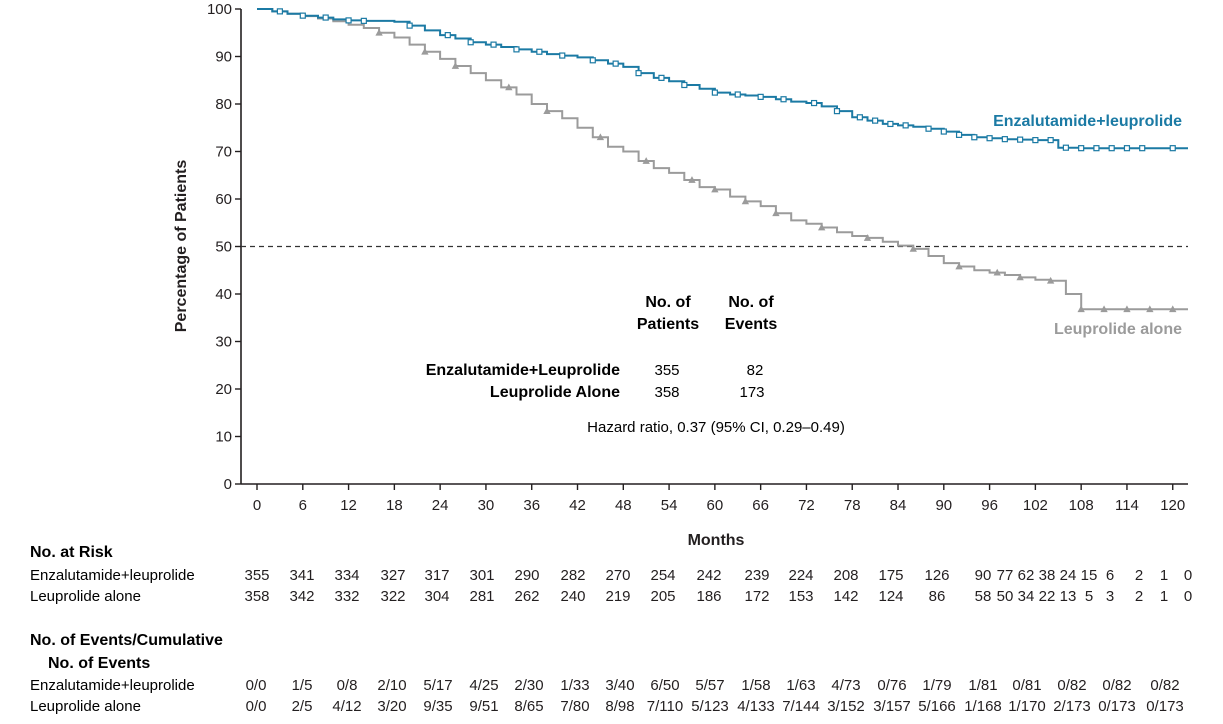 The height and width of the screenshot is (724, 1223). I want to click on events-cell: 3/20, so click(391, 706).